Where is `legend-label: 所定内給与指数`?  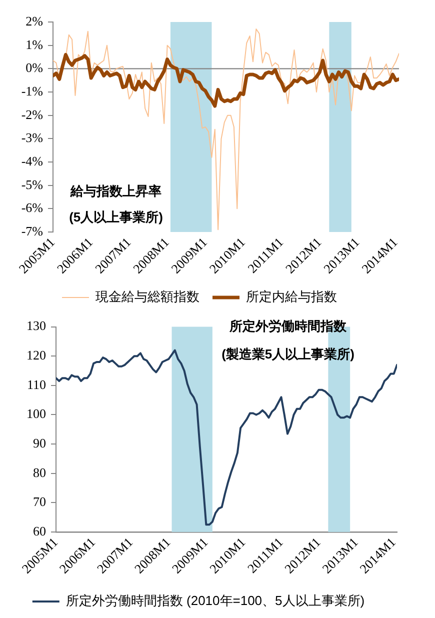 legend-label: 所定内給与指数 is located at coordinates (291, 296).